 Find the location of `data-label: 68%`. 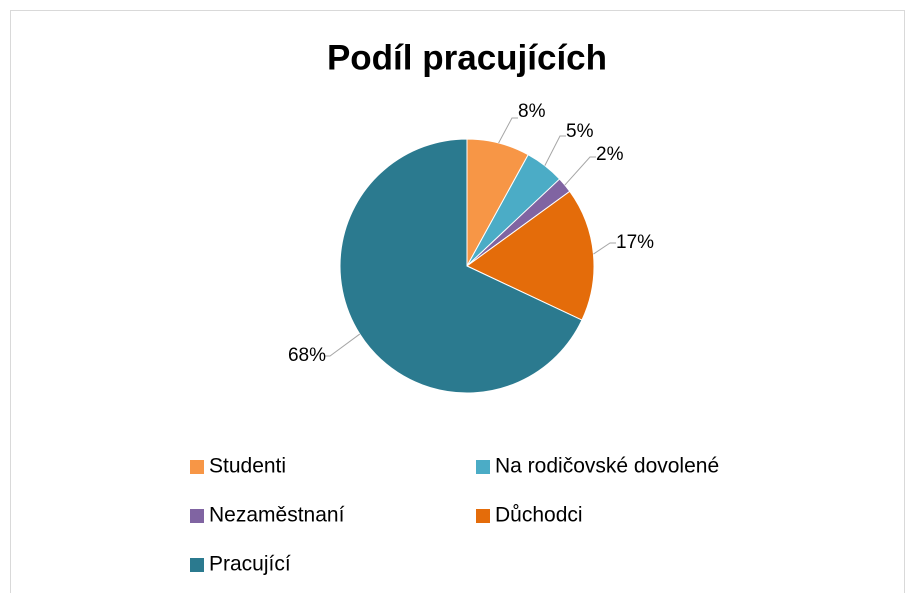

data-label: 68% is located at coordinates (307, 355).